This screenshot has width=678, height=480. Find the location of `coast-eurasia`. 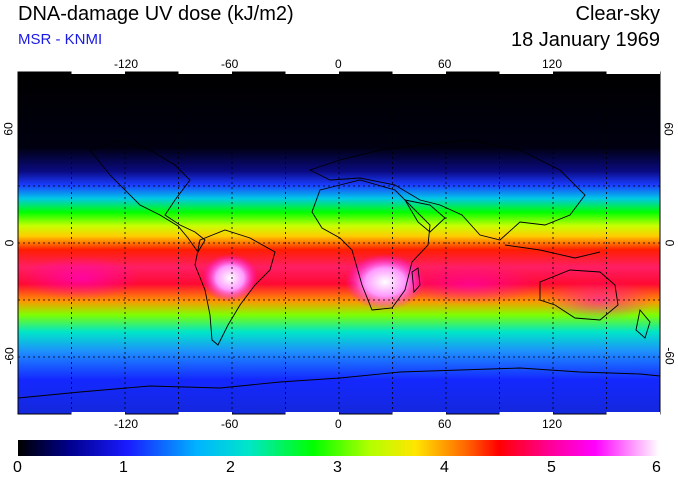

coast-eurasia is located at coordinates (447, 190).